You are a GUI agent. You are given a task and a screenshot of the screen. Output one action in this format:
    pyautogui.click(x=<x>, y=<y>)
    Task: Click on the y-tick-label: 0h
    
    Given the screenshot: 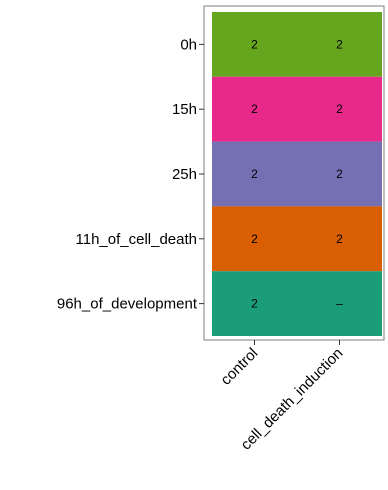 What is the action you would take?
    pyautogui.click(x=188, y=44)
    